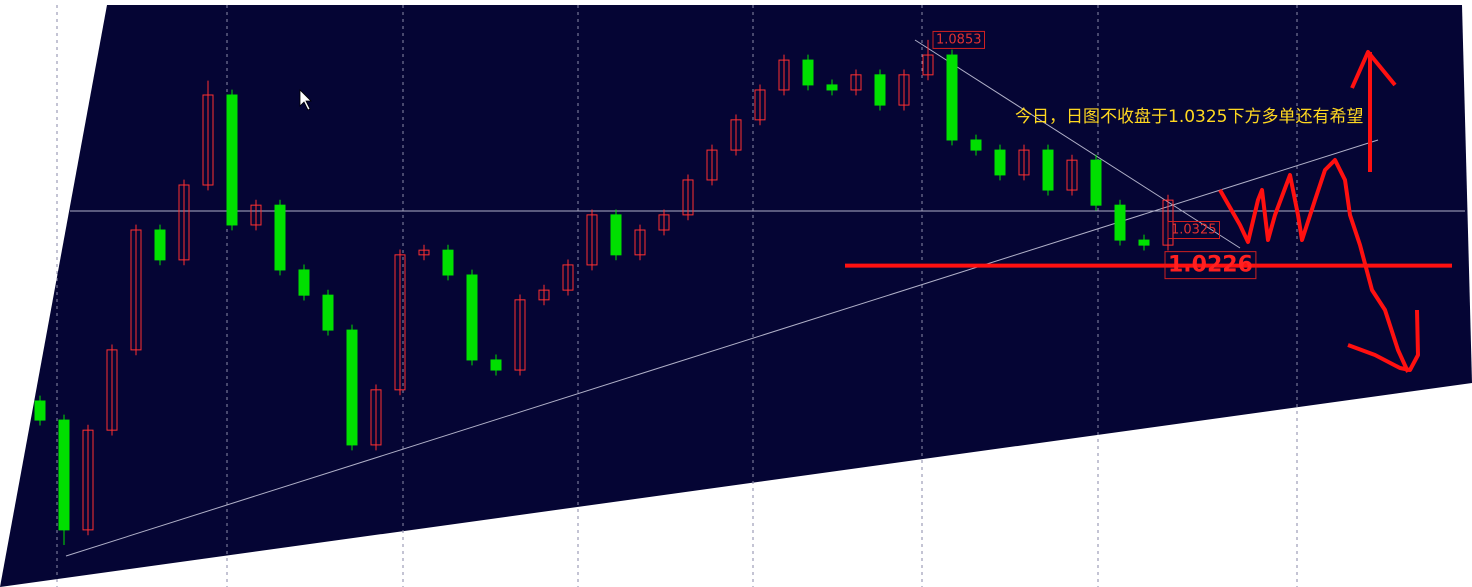 This screenshot has width=1472, height=587. I want to click on price-label: 1.0325, so click(1194, 230).